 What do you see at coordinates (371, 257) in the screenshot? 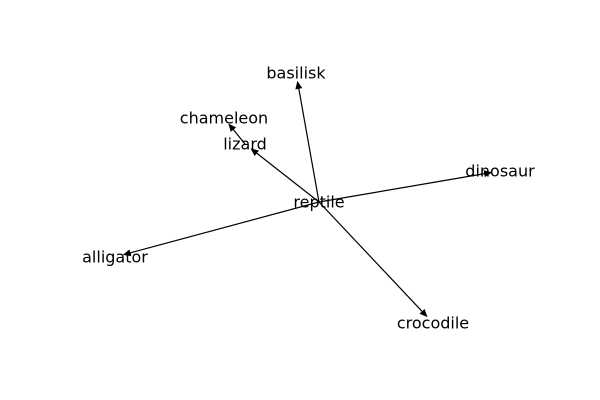
I see `edge-reptile-crocodile` at bounding box center [371, 257].